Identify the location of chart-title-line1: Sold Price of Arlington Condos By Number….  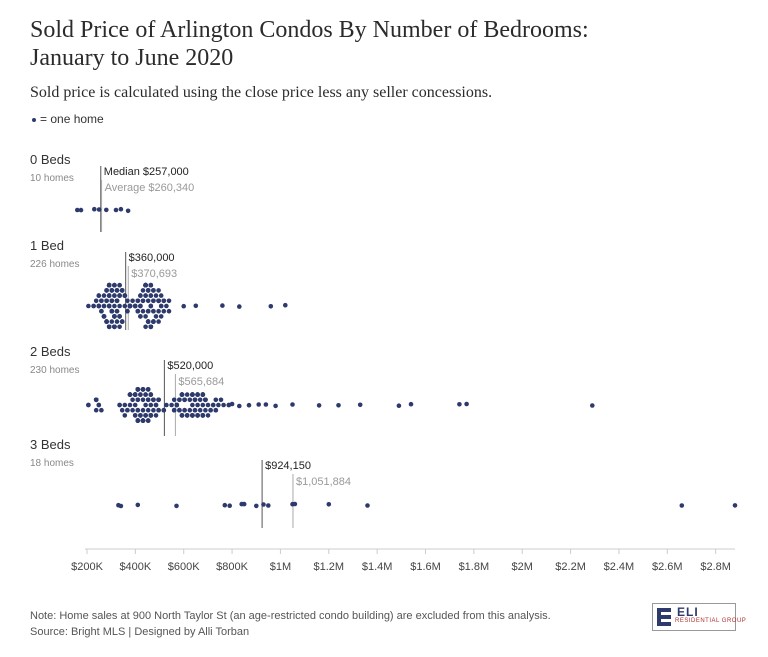
(309, 30).